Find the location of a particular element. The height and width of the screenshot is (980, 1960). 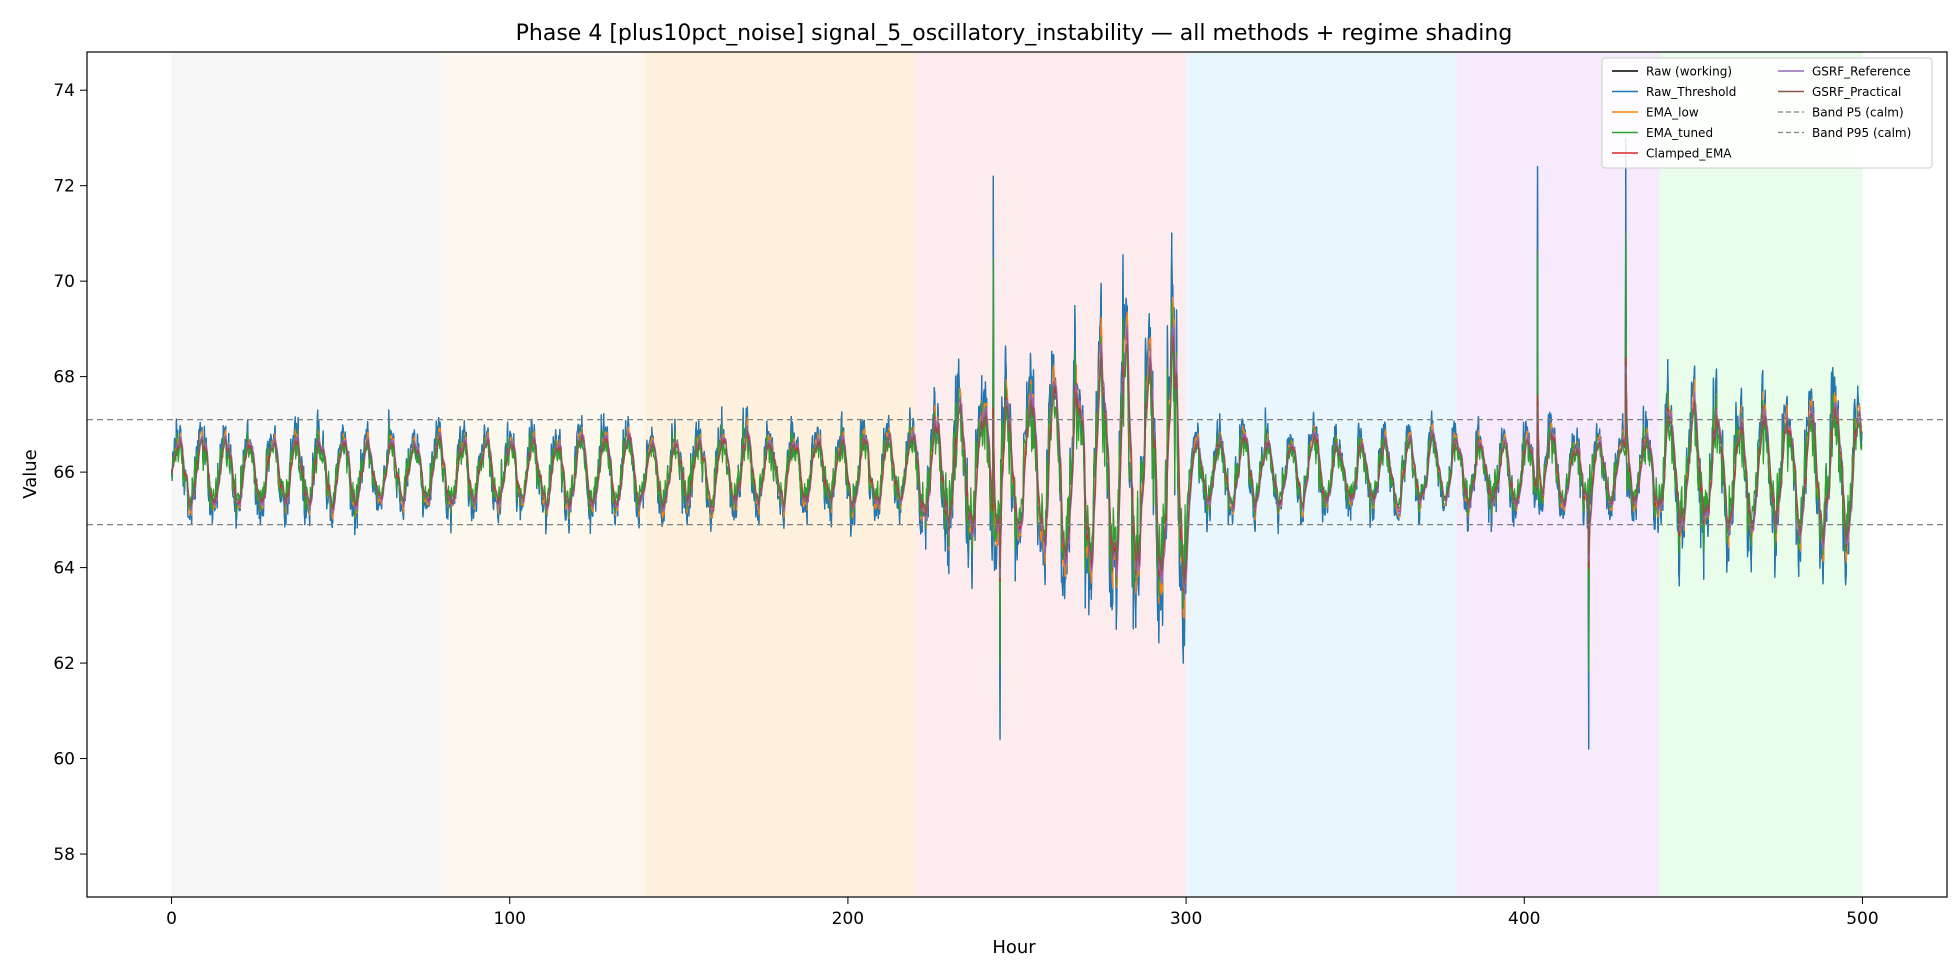

y-tick-label: 60 is located at coordinates (64, 760).